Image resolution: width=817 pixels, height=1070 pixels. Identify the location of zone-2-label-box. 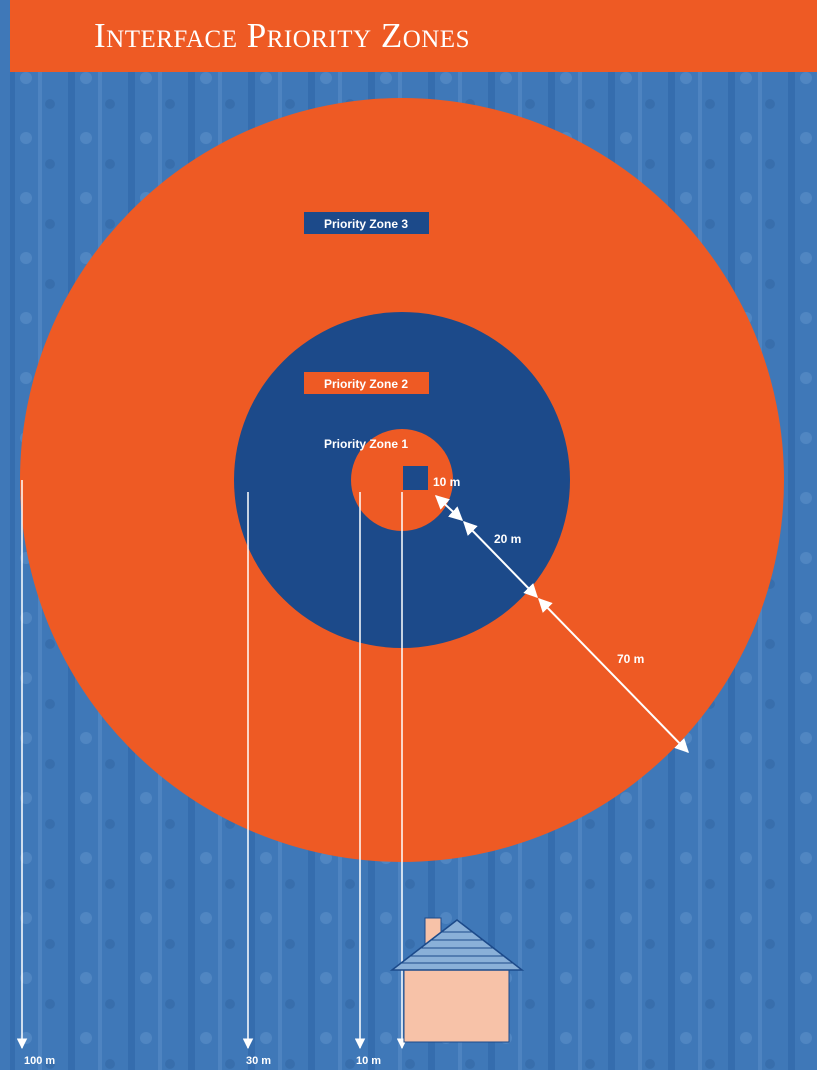
(366, 383).